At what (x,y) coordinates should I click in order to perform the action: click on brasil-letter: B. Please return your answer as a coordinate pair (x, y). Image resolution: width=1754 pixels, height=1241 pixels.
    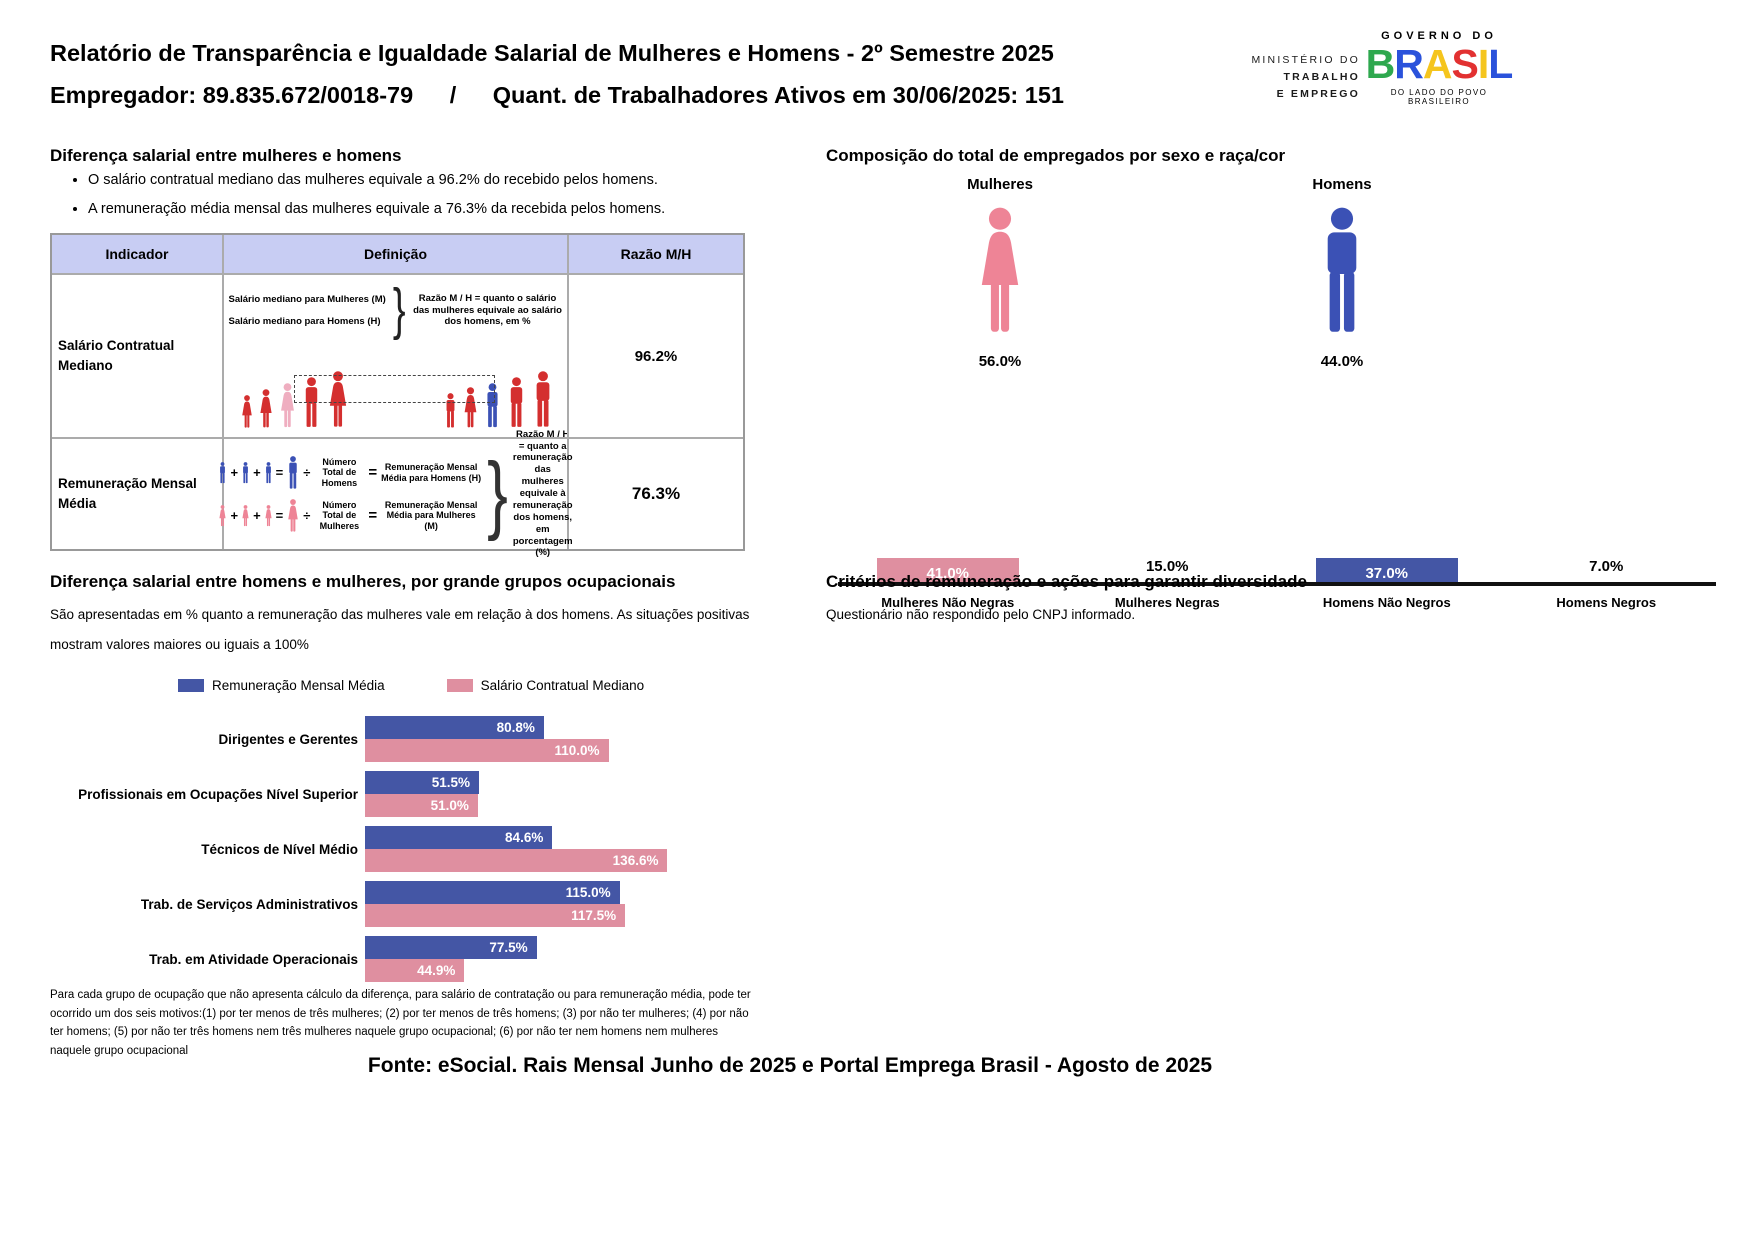
    Looking at the image, I should click on (1380, 64).